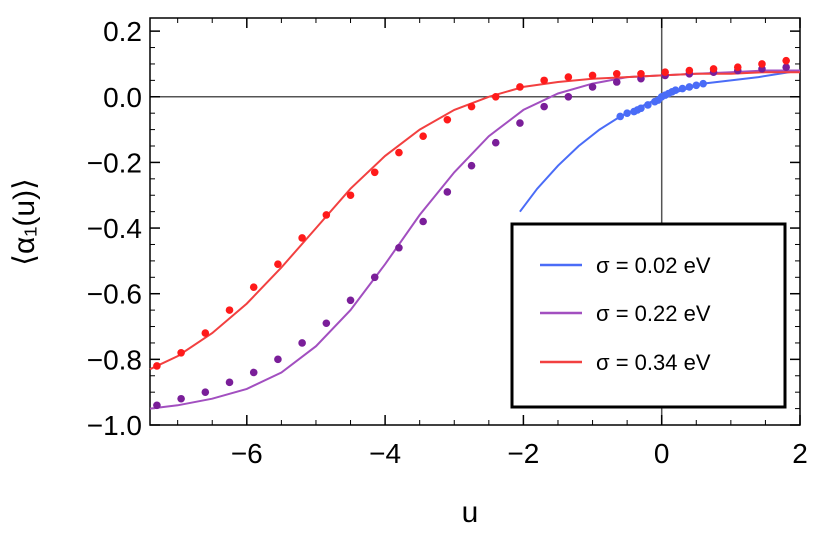  I want to click on y-tick-label: 0.2, so click(122, 31).